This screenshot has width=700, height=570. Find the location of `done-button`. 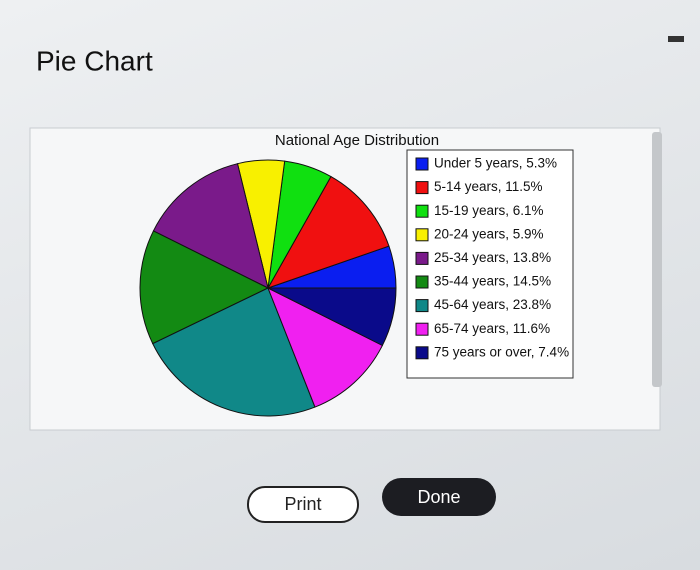

done-button is located at coordinates (439, 497).